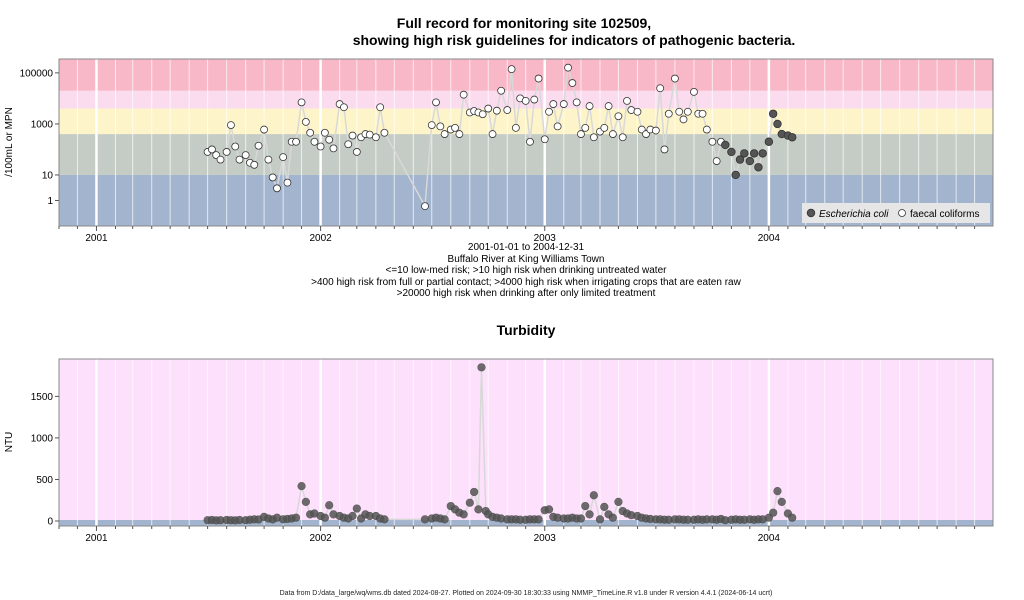  What do you see at coordinates (42, 438) in the screenshot?
I see `y-tick-label: 1000` at bounding box center [42, 438].